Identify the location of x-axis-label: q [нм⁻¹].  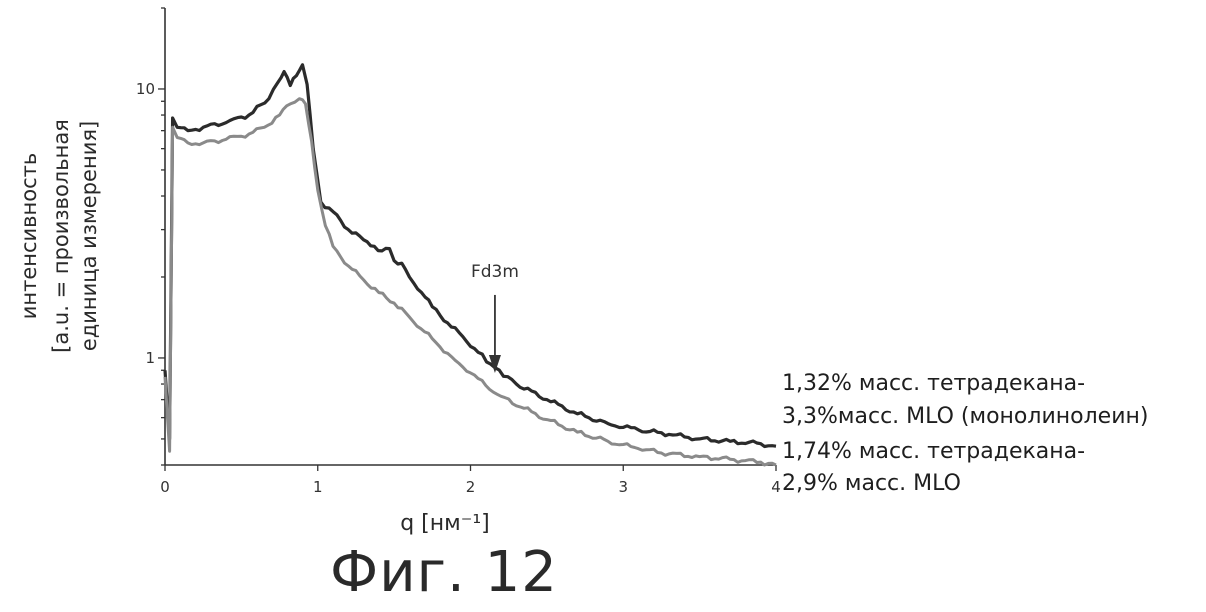
(445, 523).